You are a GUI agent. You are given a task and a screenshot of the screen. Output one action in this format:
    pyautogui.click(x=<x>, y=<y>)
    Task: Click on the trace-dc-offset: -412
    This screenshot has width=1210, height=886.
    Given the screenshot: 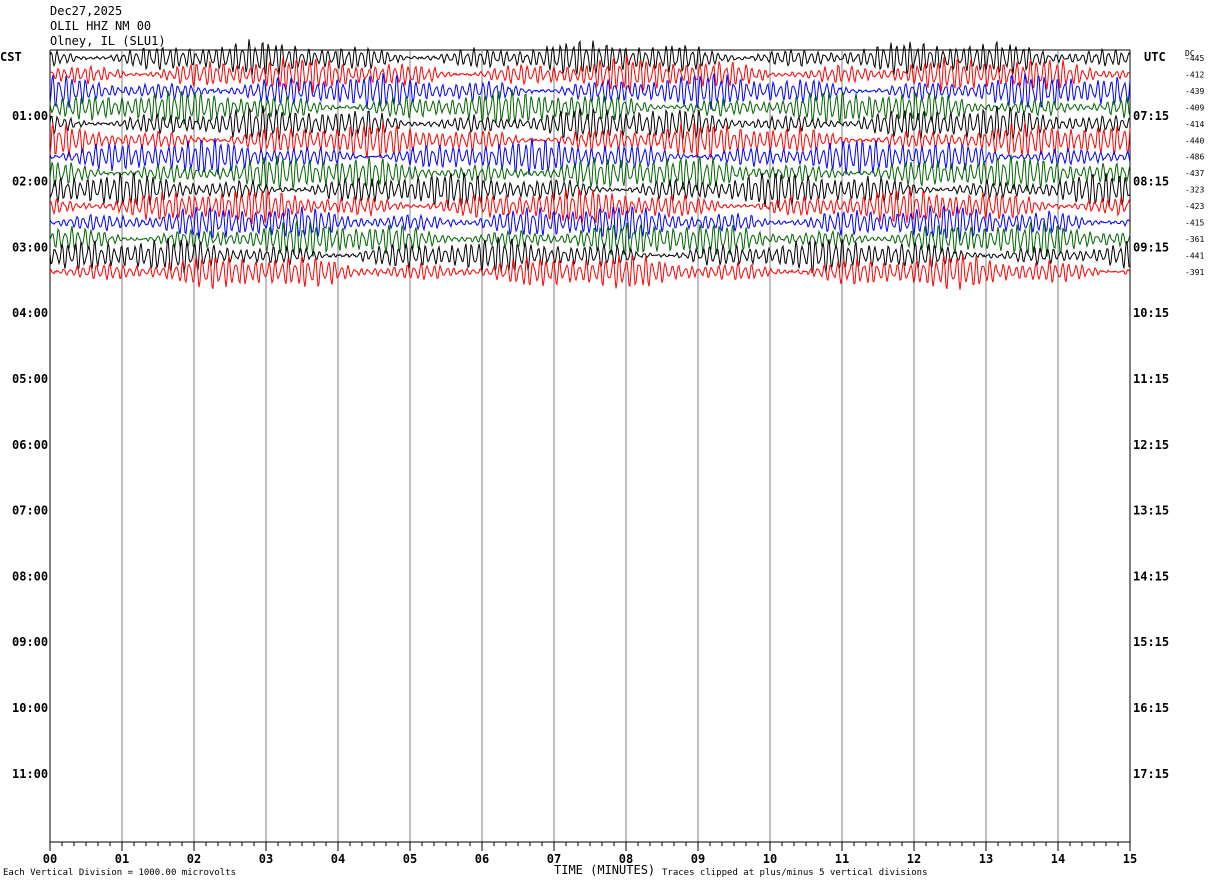 What is the action you would take?
    pyautogui.click(x=1194, y=74)
    